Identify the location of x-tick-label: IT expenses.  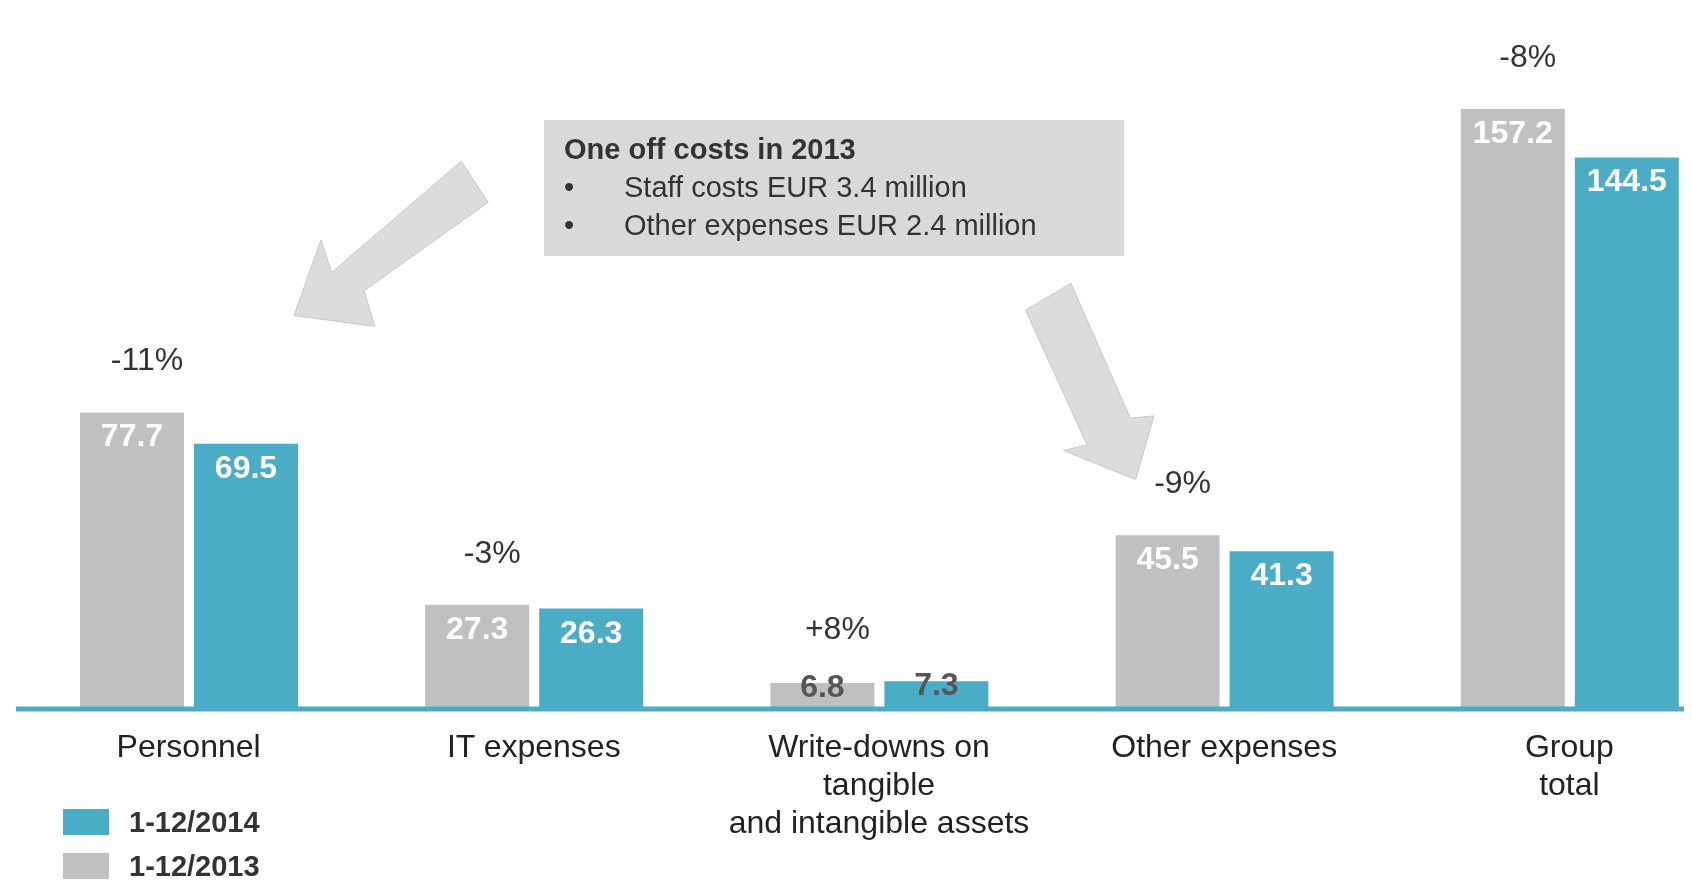
(533, 746).